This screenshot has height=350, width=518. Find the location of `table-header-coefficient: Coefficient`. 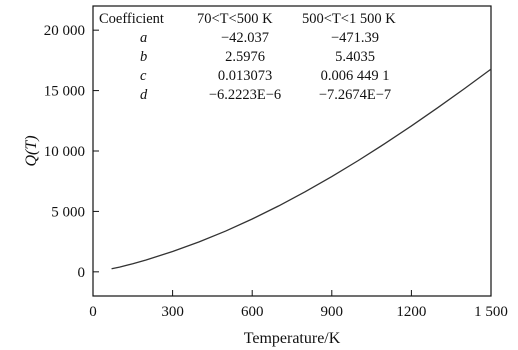

table-header-coefficient: Coefficient is located at coordinates (131, 19).